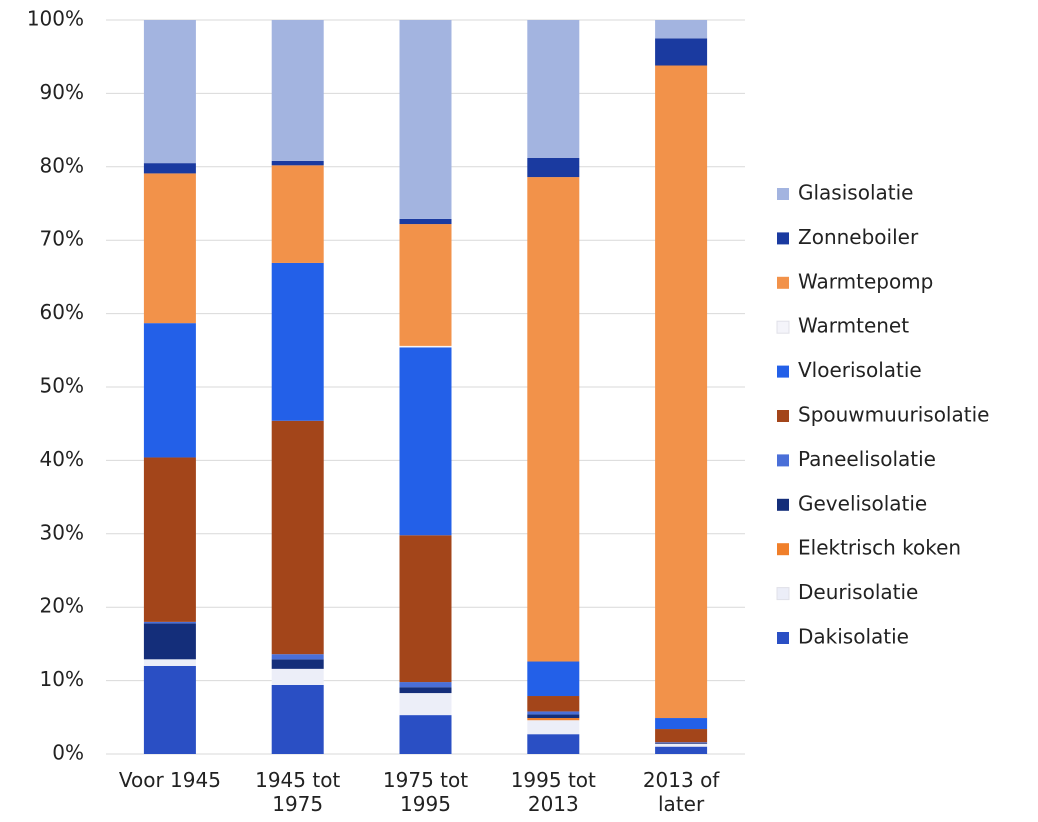 This screenshot has height=822, width=1038. What do you see at coordinates (858, 592) in the screenshot?
I see `legend-label: Deurisolatie` at bounding box center [858, 592].